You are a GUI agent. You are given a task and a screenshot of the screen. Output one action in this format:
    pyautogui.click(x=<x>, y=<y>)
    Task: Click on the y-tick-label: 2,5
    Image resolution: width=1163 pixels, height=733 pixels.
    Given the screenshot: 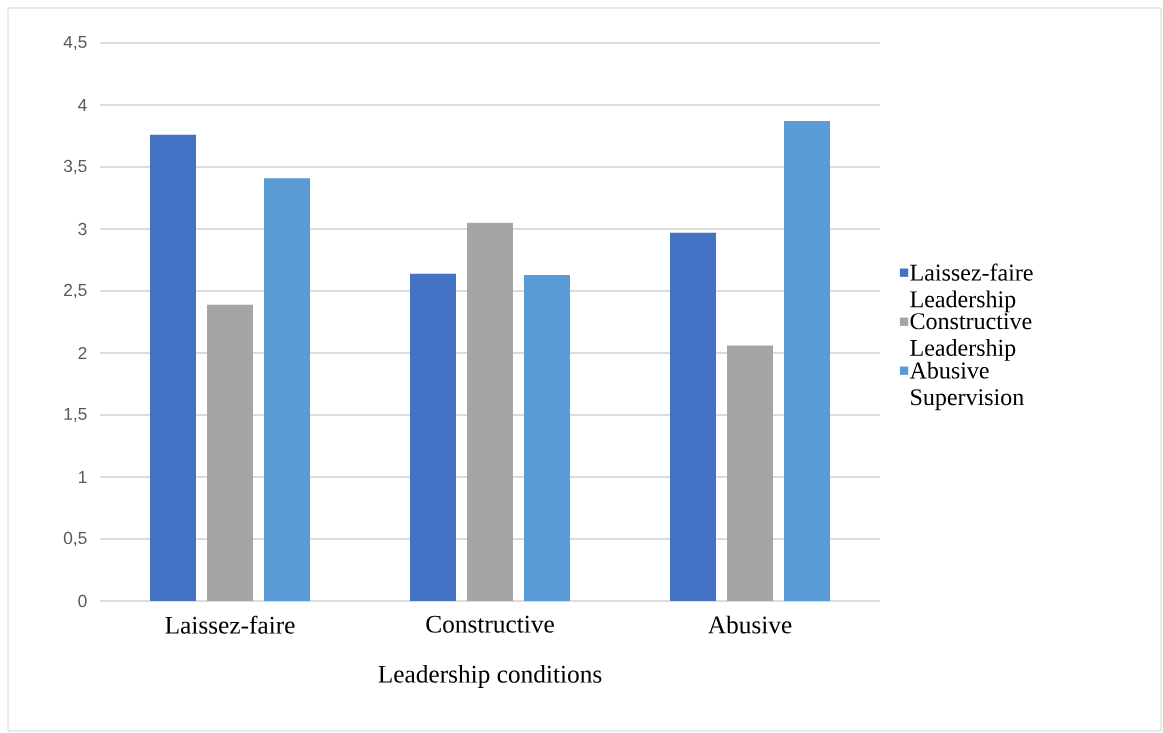 What is the action you would take?
    pyautogui.click(x=75, y=291)
    